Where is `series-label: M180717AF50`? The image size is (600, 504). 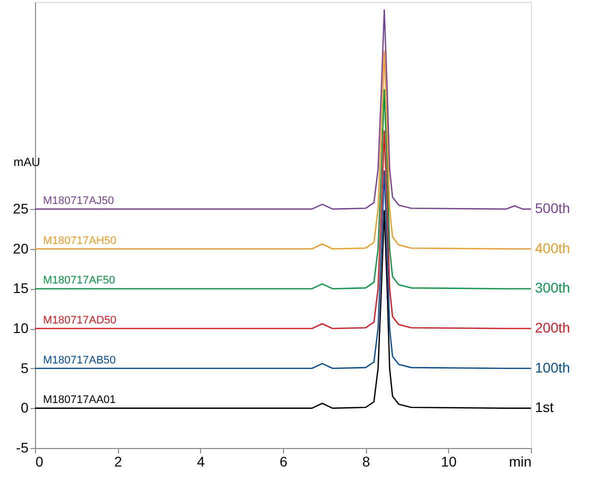
series-label: M180717AF50 is located at coordinates (79, 280).